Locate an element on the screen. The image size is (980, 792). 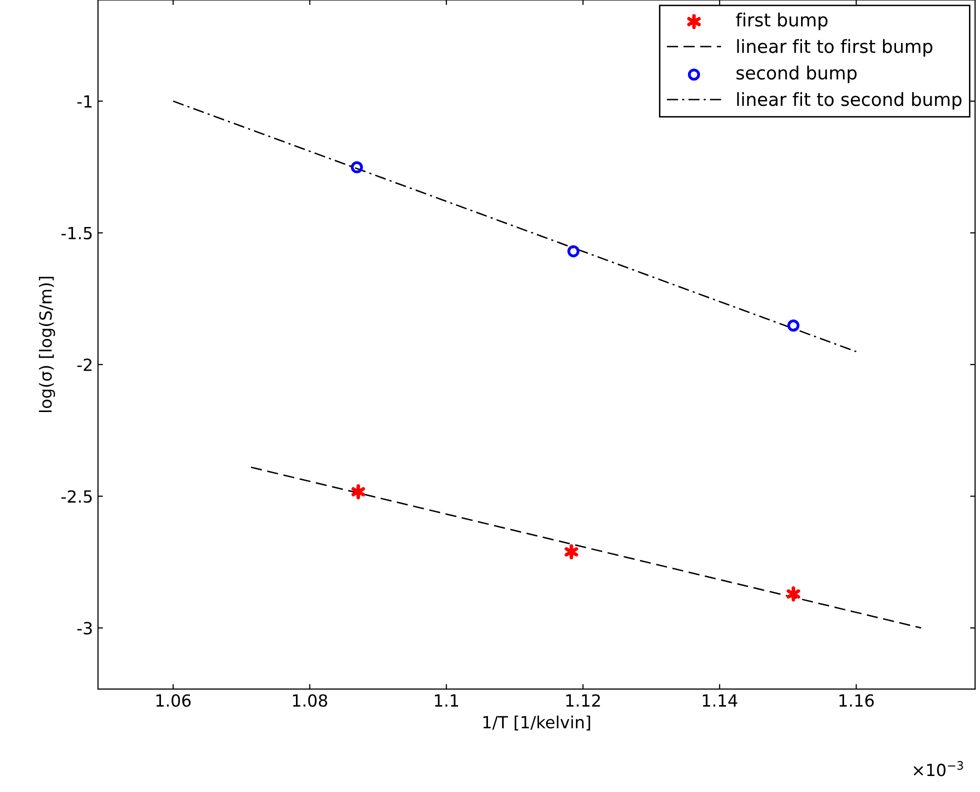
legend-label: second bump is located at coordinates (796, 75).